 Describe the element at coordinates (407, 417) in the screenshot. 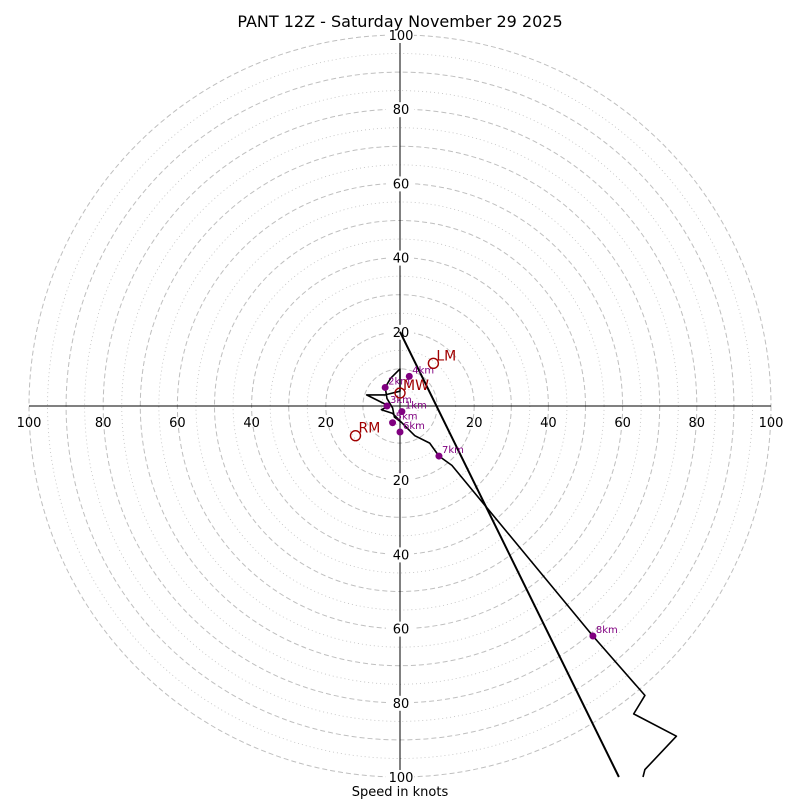

I see `height-marker-label: 5km` at that location.